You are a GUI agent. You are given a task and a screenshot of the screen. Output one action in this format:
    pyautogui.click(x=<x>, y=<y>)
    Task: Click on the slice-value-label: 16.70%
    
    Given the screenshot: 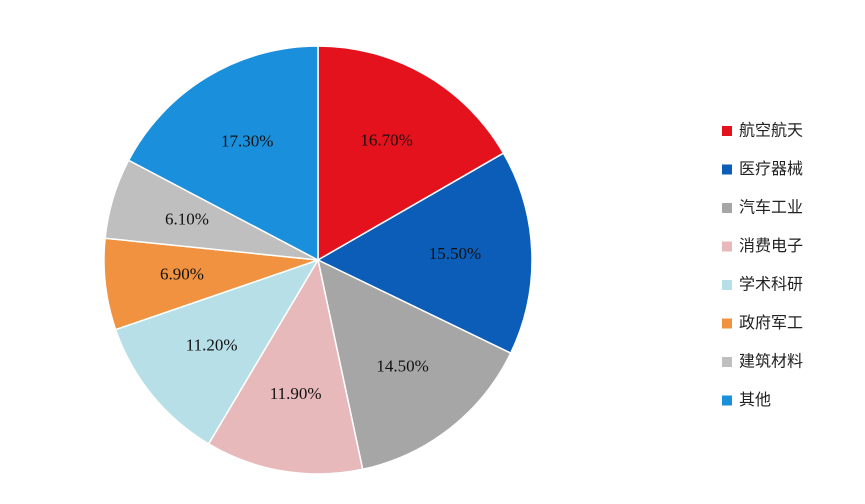 What is the action you would take?
    pyautogui.click(x=386, y=139)
    